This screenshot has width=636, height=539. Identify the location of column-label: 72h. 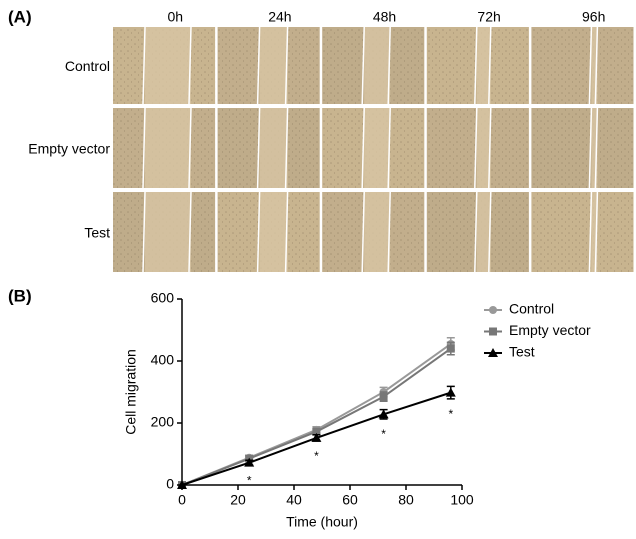
(488, 17).